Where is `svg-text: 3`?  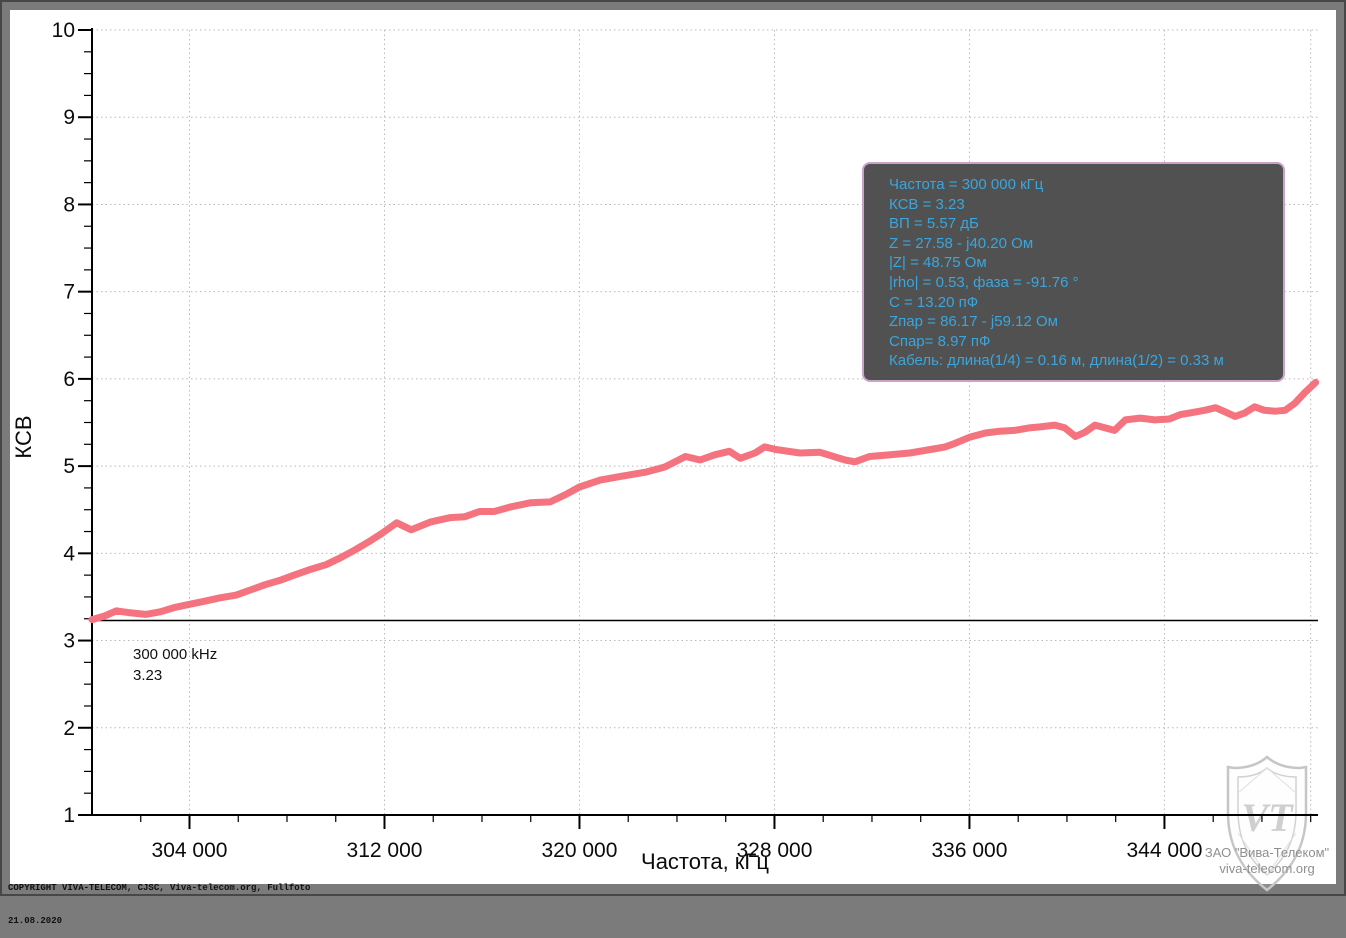
svg-text: 3 is located at coordinates (69, 641).